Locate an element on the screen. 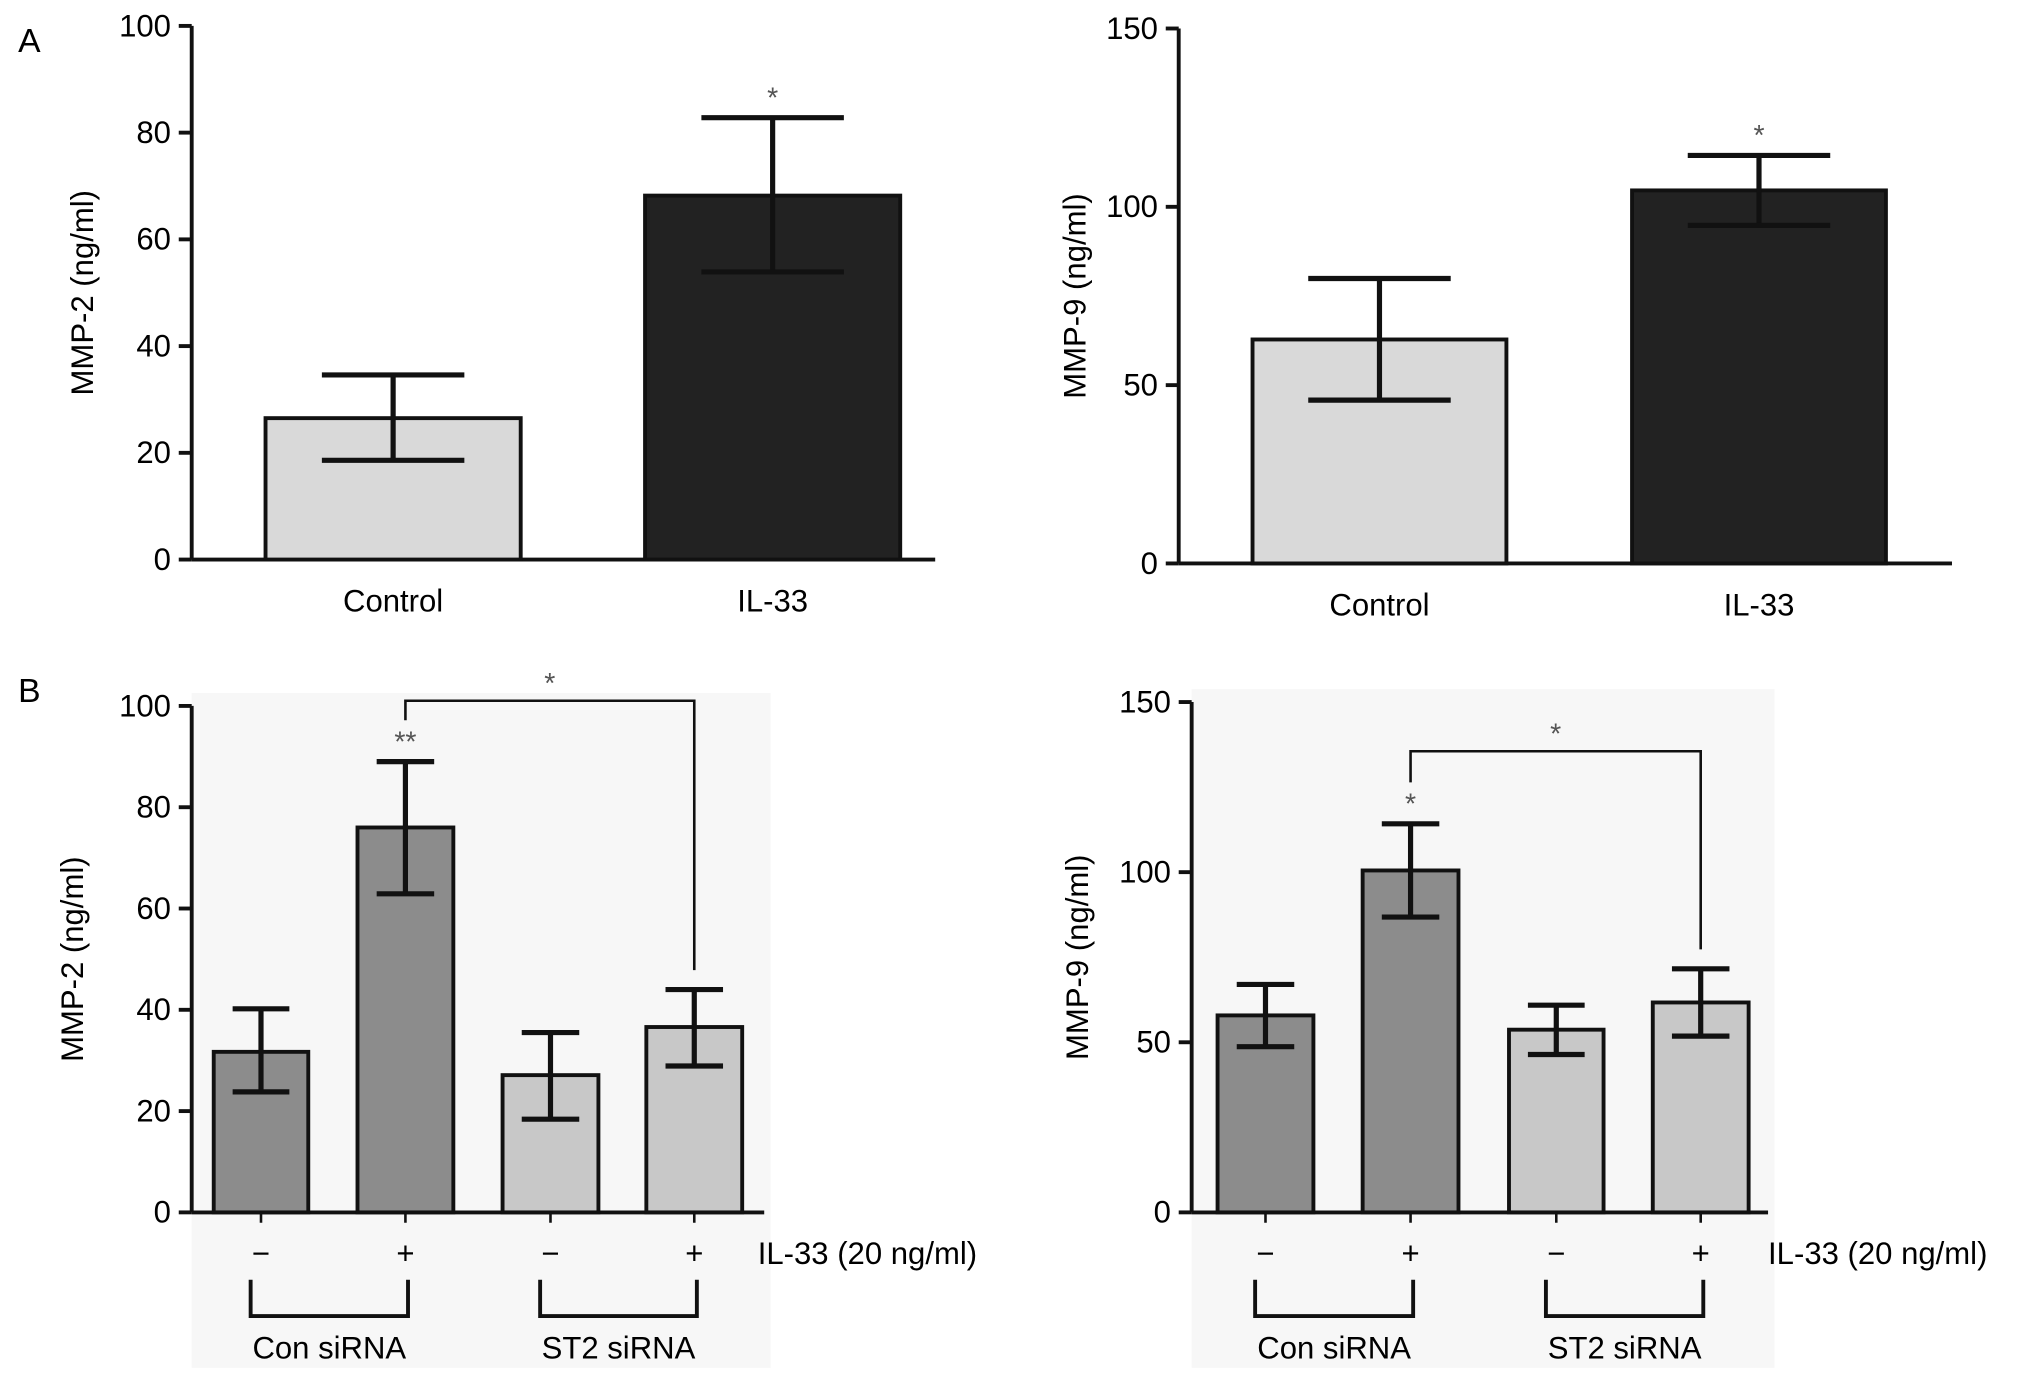  panel-label-a: A is located at coordinates (29, 41).